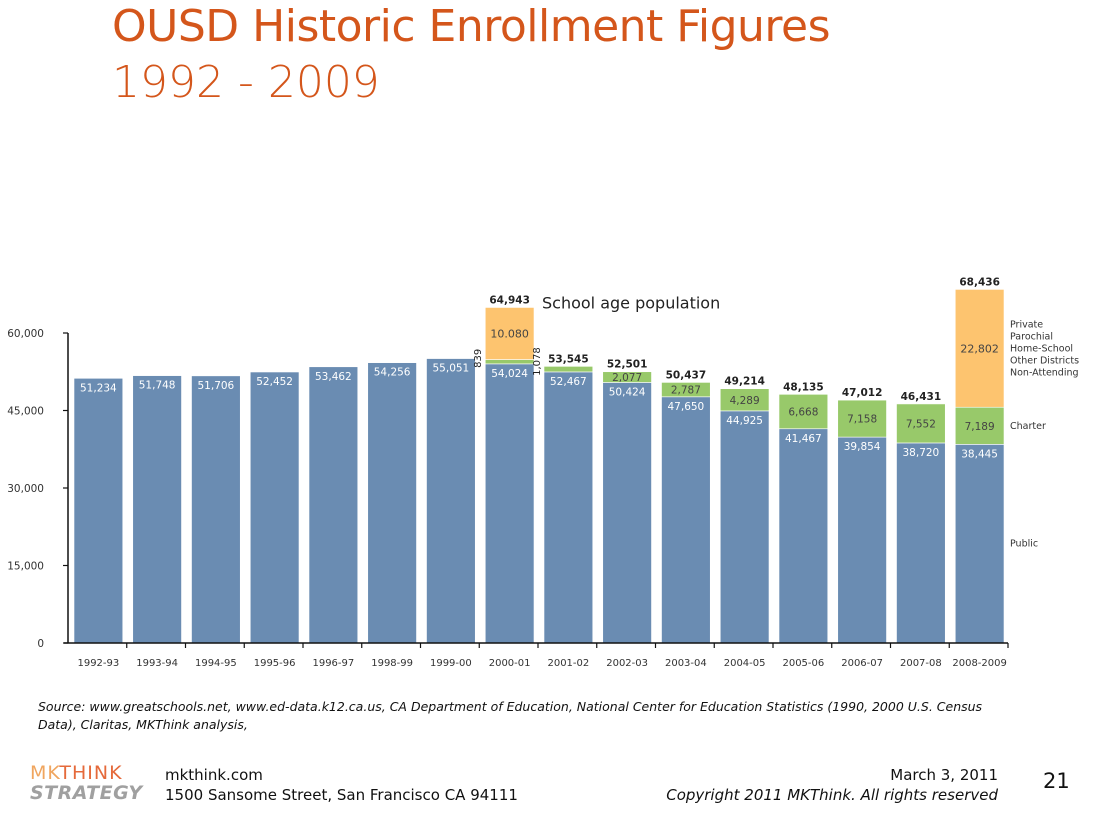 Image resolution: width=1093 pixels, height=819 pixels. What do you see at coordinates (478, 358) in the screenshot?
I see `charter-value-label: 839` at bounding box center [478, 358].